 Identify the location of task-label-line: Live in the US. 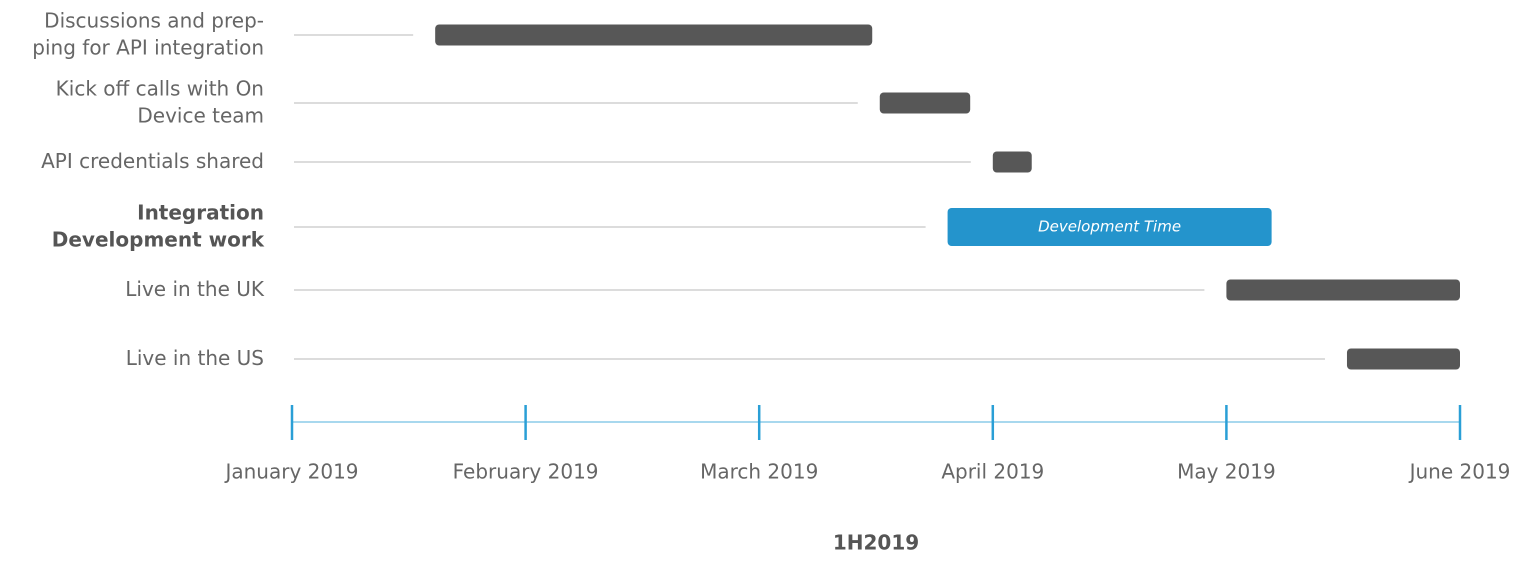
(195, 358).